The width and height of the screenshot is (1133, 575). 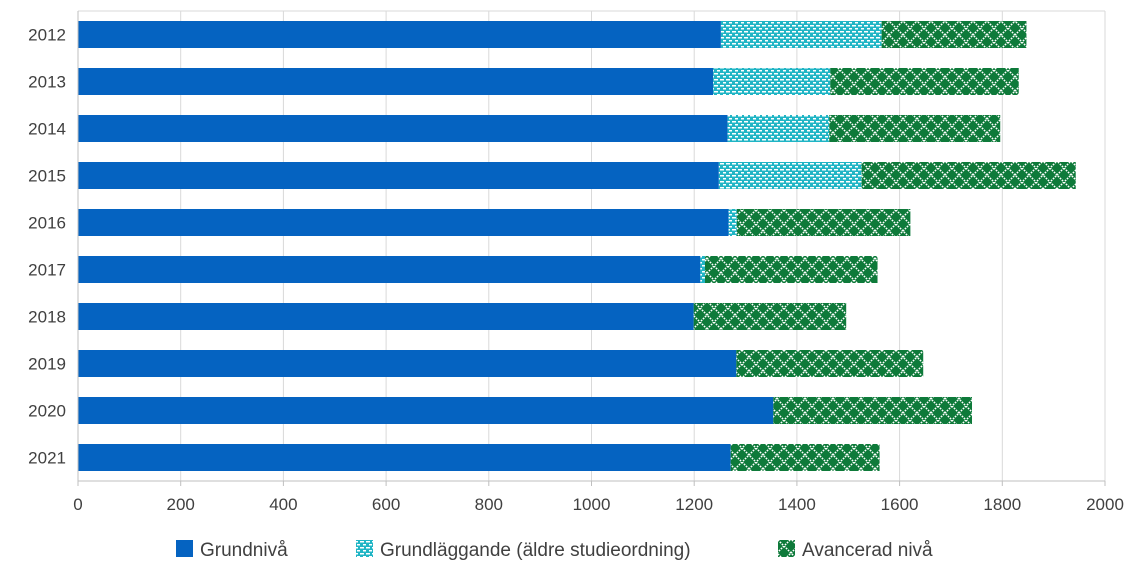 I want to click on x-tick-label: 1200, so click(x=694, y=504).